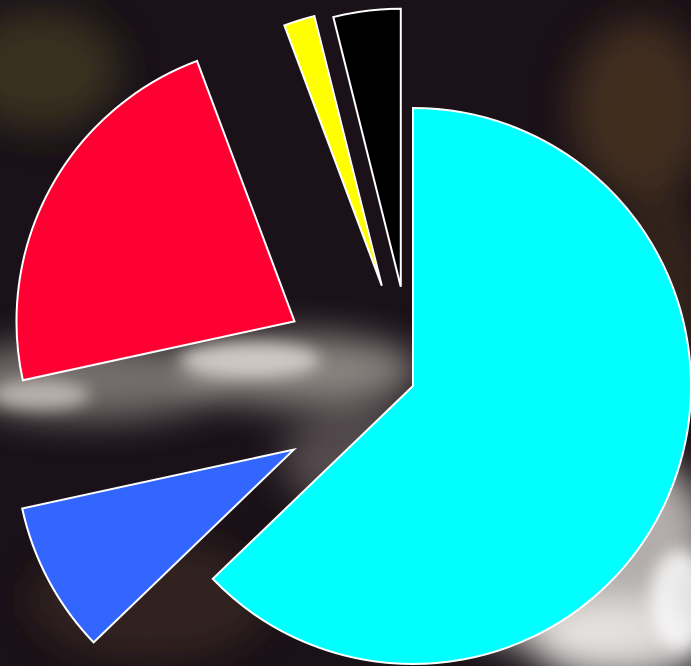  What do you see at coordinates (159, 545) in the screenshot?
I see `blue-slice` at bounding box center [159, 545].